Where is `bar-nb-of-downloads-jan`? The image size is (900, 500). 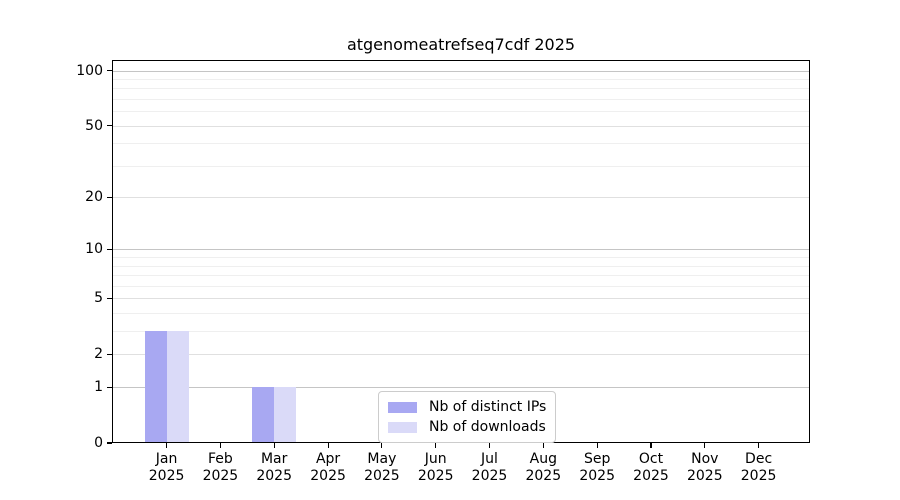 bar-nb-of-downloads-jan is located at coordinates (177, 387).